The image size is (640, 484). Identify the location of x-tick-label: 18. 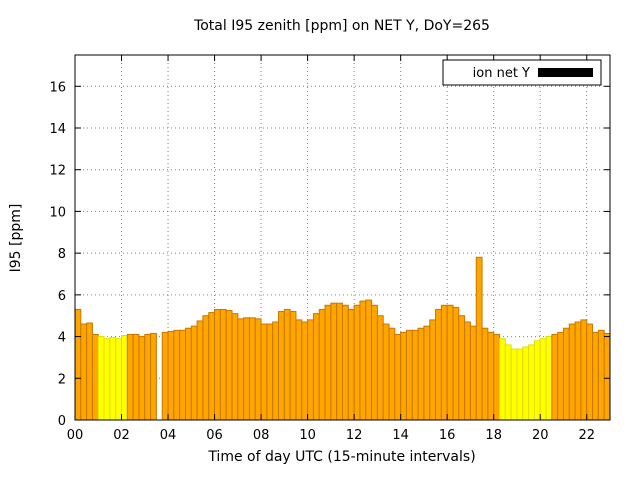
(493, 435).